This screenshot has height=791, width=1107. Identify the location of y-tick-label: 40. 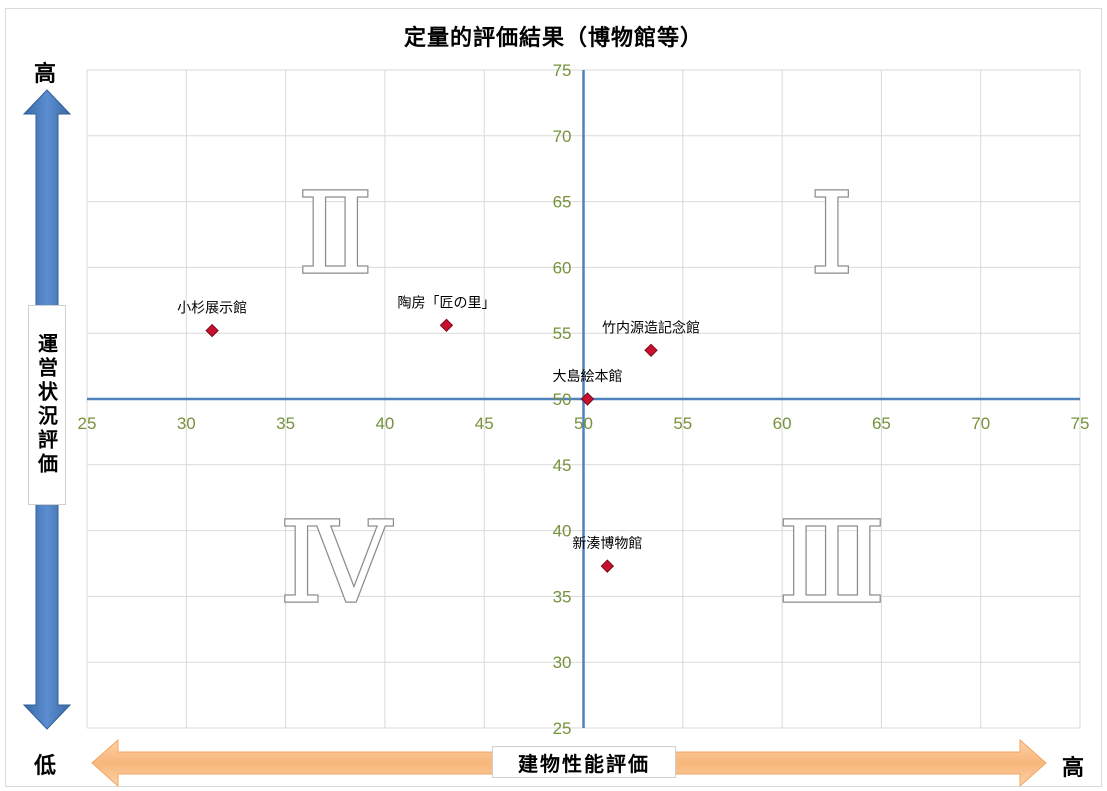
(562, 531).